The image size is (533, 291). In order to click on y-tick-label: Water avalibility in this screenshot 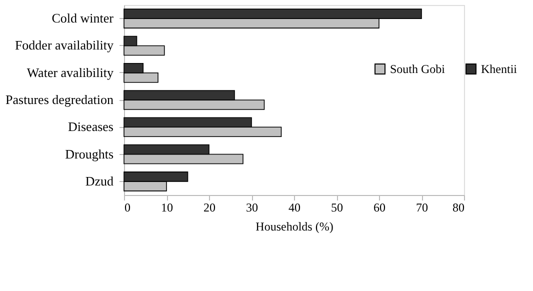, I will do `click(70, 72)`.